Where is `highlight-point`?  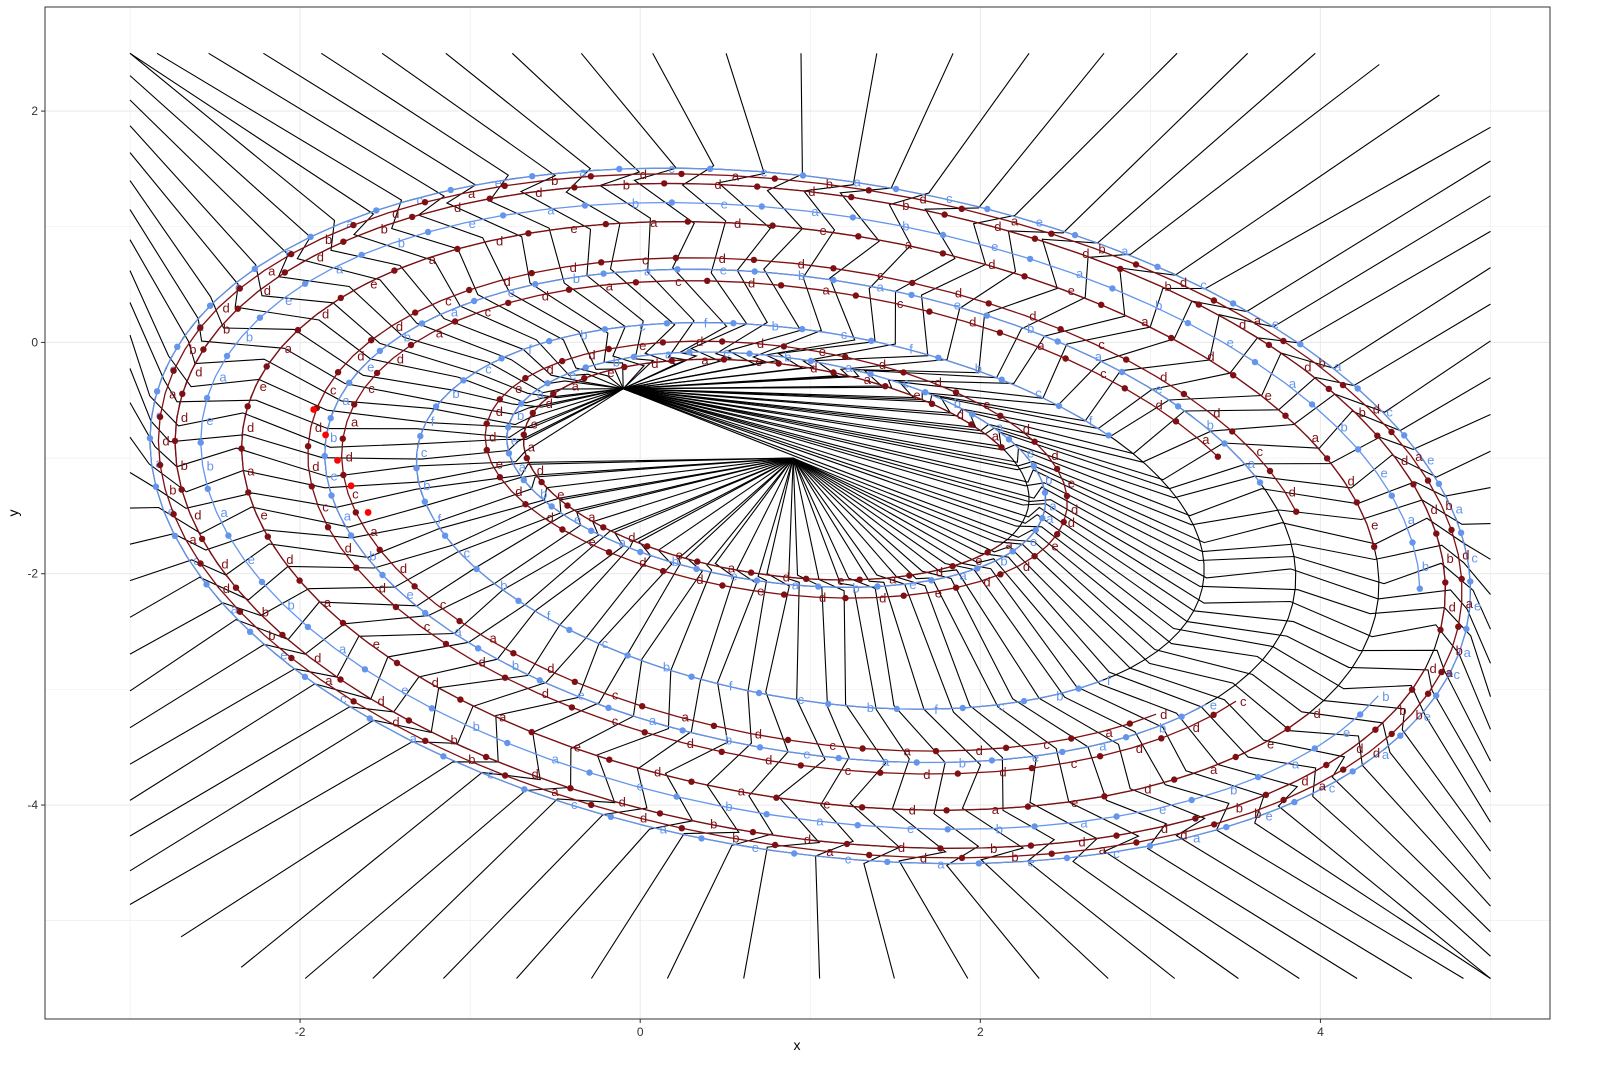 highlight-point is located at coordinates (325, 435).